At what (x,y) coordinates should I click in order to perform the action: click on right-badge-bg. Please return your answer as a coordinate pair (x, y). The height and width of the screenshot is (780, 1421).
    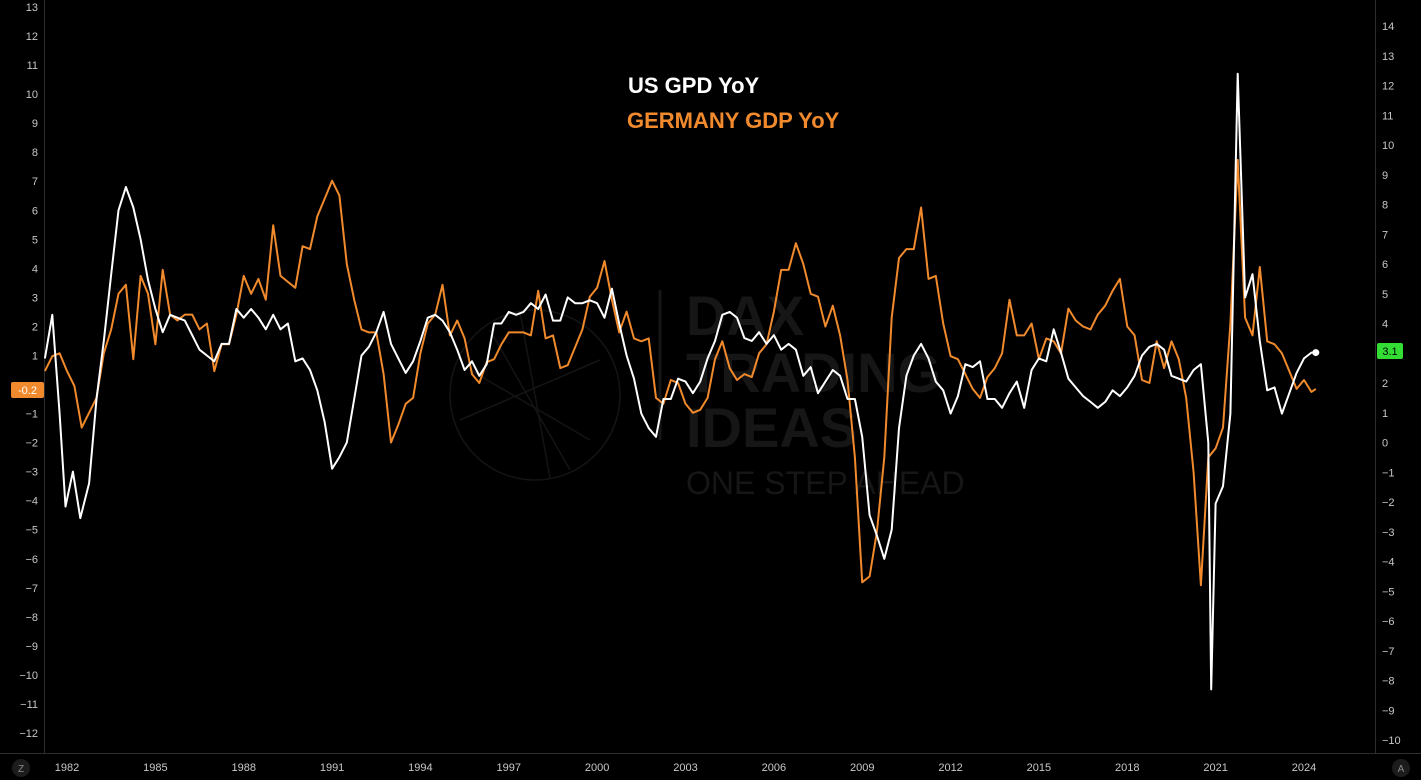
    Looking at the image, I should click on (1390, 351).